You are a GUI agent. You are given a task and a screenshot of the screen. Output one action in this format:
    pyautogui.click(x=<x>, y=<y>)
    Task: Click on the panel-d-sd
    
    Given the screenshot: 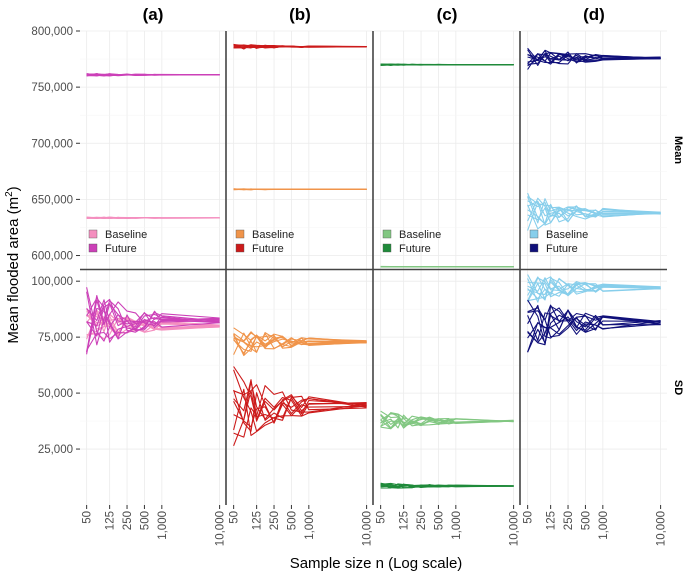 What is the action you would take?
    pyautogui.click(x=594, y=387)
    